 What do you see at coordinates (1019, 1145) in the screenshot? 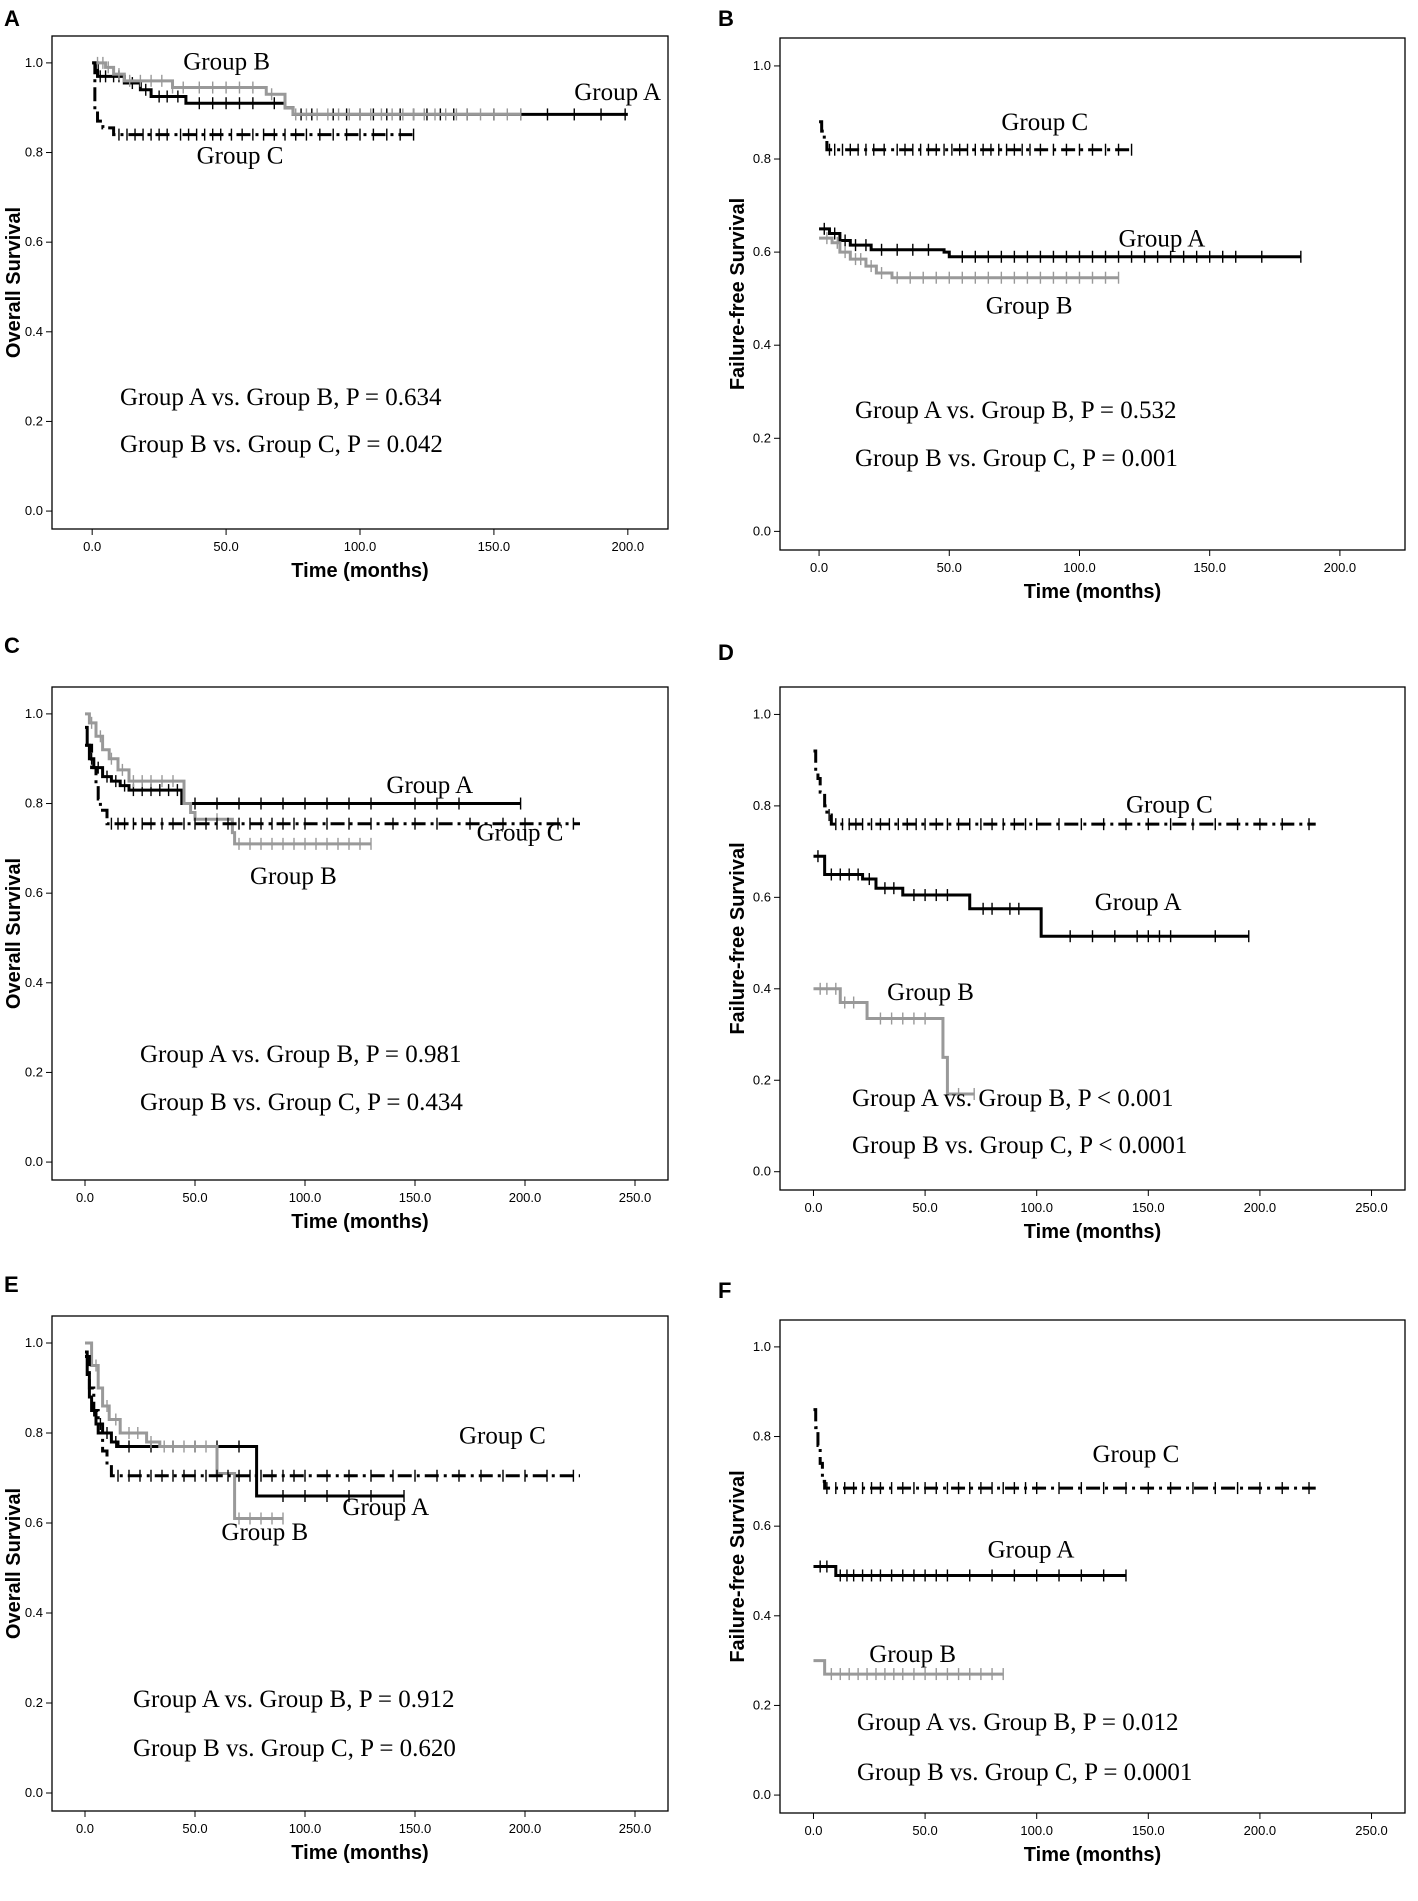
I see `p-value-annotation: Group B vs. Group C, P < 0.0001` at bounding box center [1019, 1145].